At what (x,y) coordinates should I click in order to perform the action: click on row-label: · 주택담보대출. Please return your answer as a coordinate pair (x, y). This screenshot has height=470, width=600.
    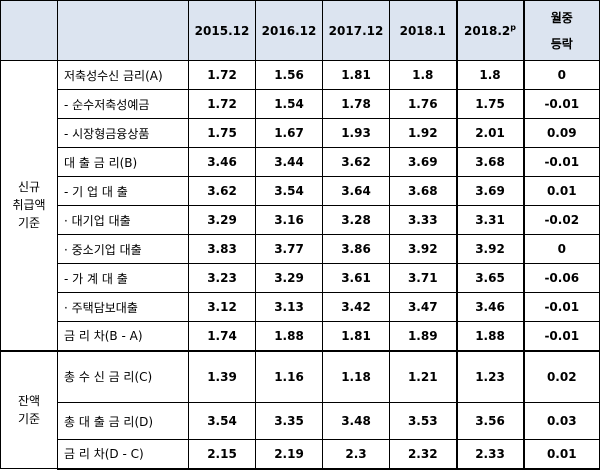
    Looking at the image, I should click on (123, 307).